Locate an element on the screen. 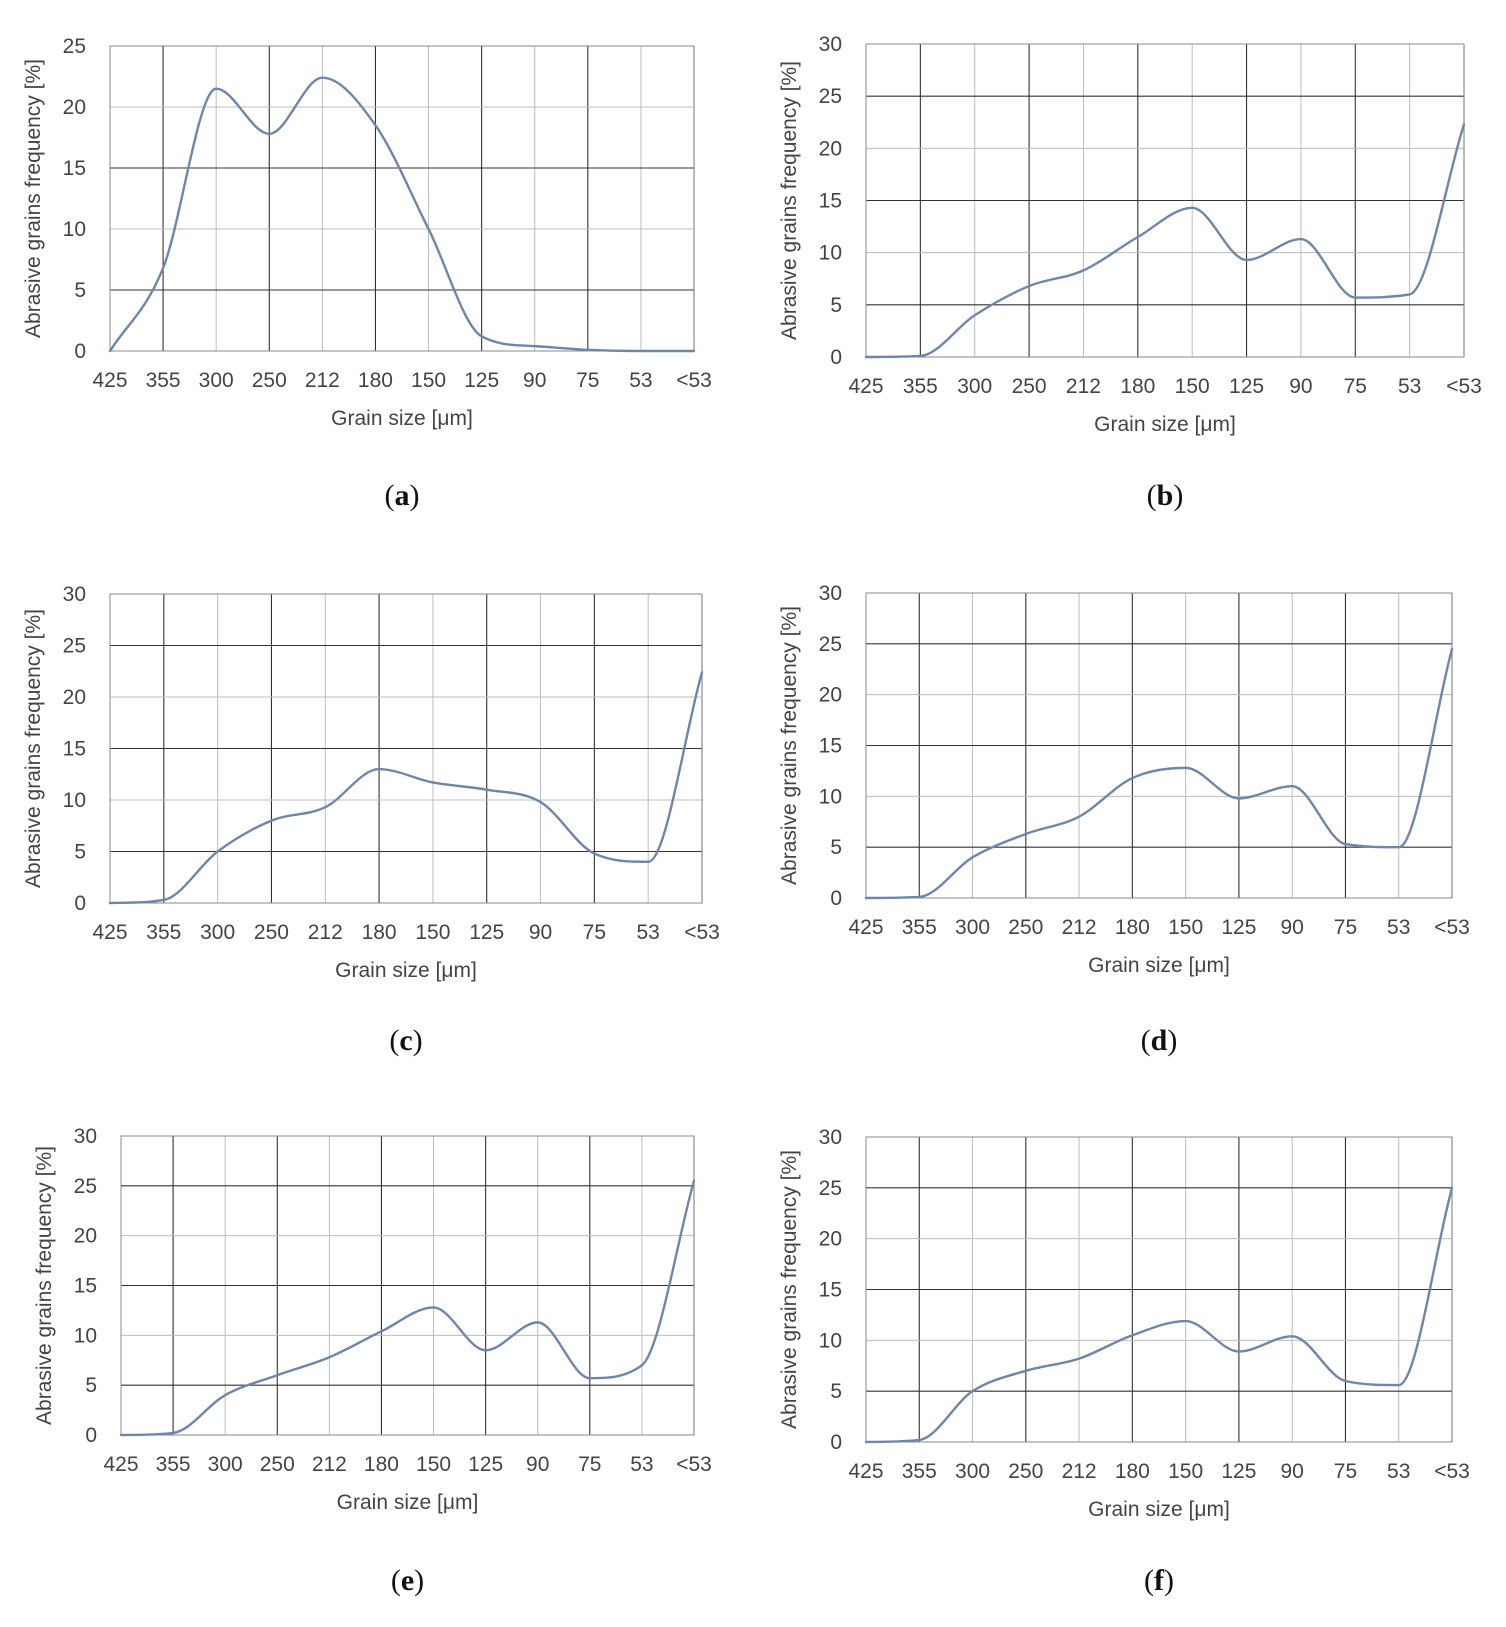 The height and width of the screenshot is (1627, 1506). panel-caption: (f) is located at coordinates (1159, 1580).